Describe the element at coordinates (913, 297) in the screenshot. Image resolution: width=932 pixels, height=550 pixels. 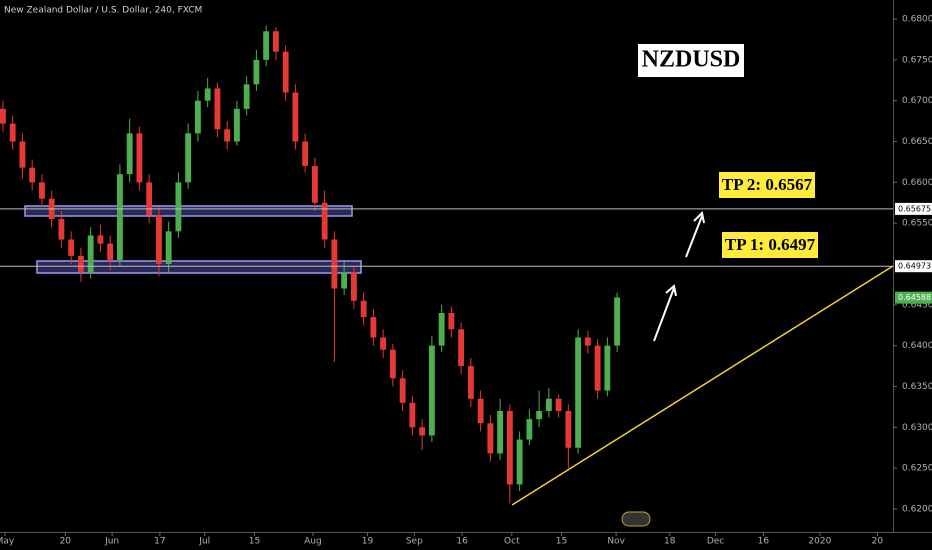
I see `last-price-tag` at that location.